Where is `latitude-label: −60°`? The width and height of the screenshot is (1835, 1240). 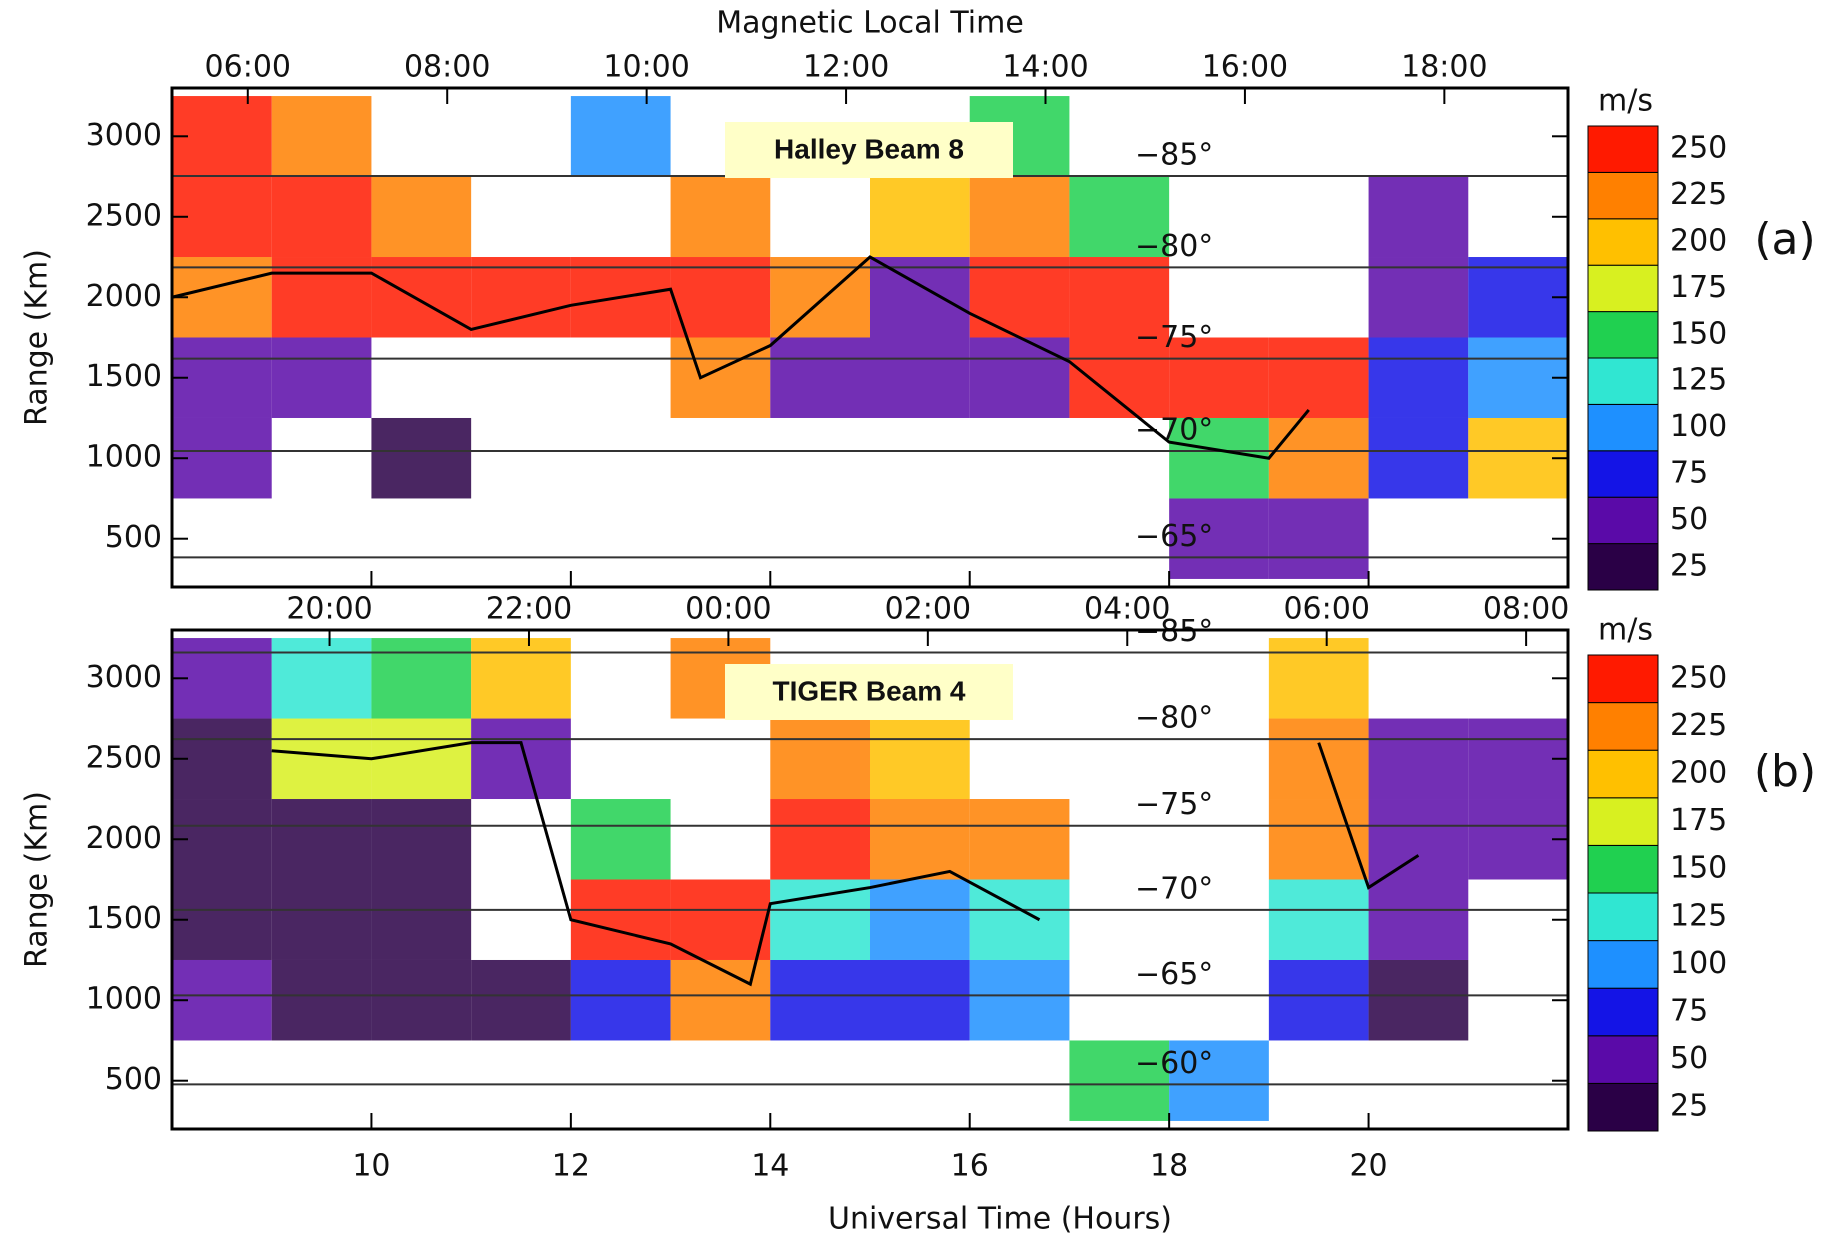 latitude-label: −60° is located at coordinates (1174, 1063).